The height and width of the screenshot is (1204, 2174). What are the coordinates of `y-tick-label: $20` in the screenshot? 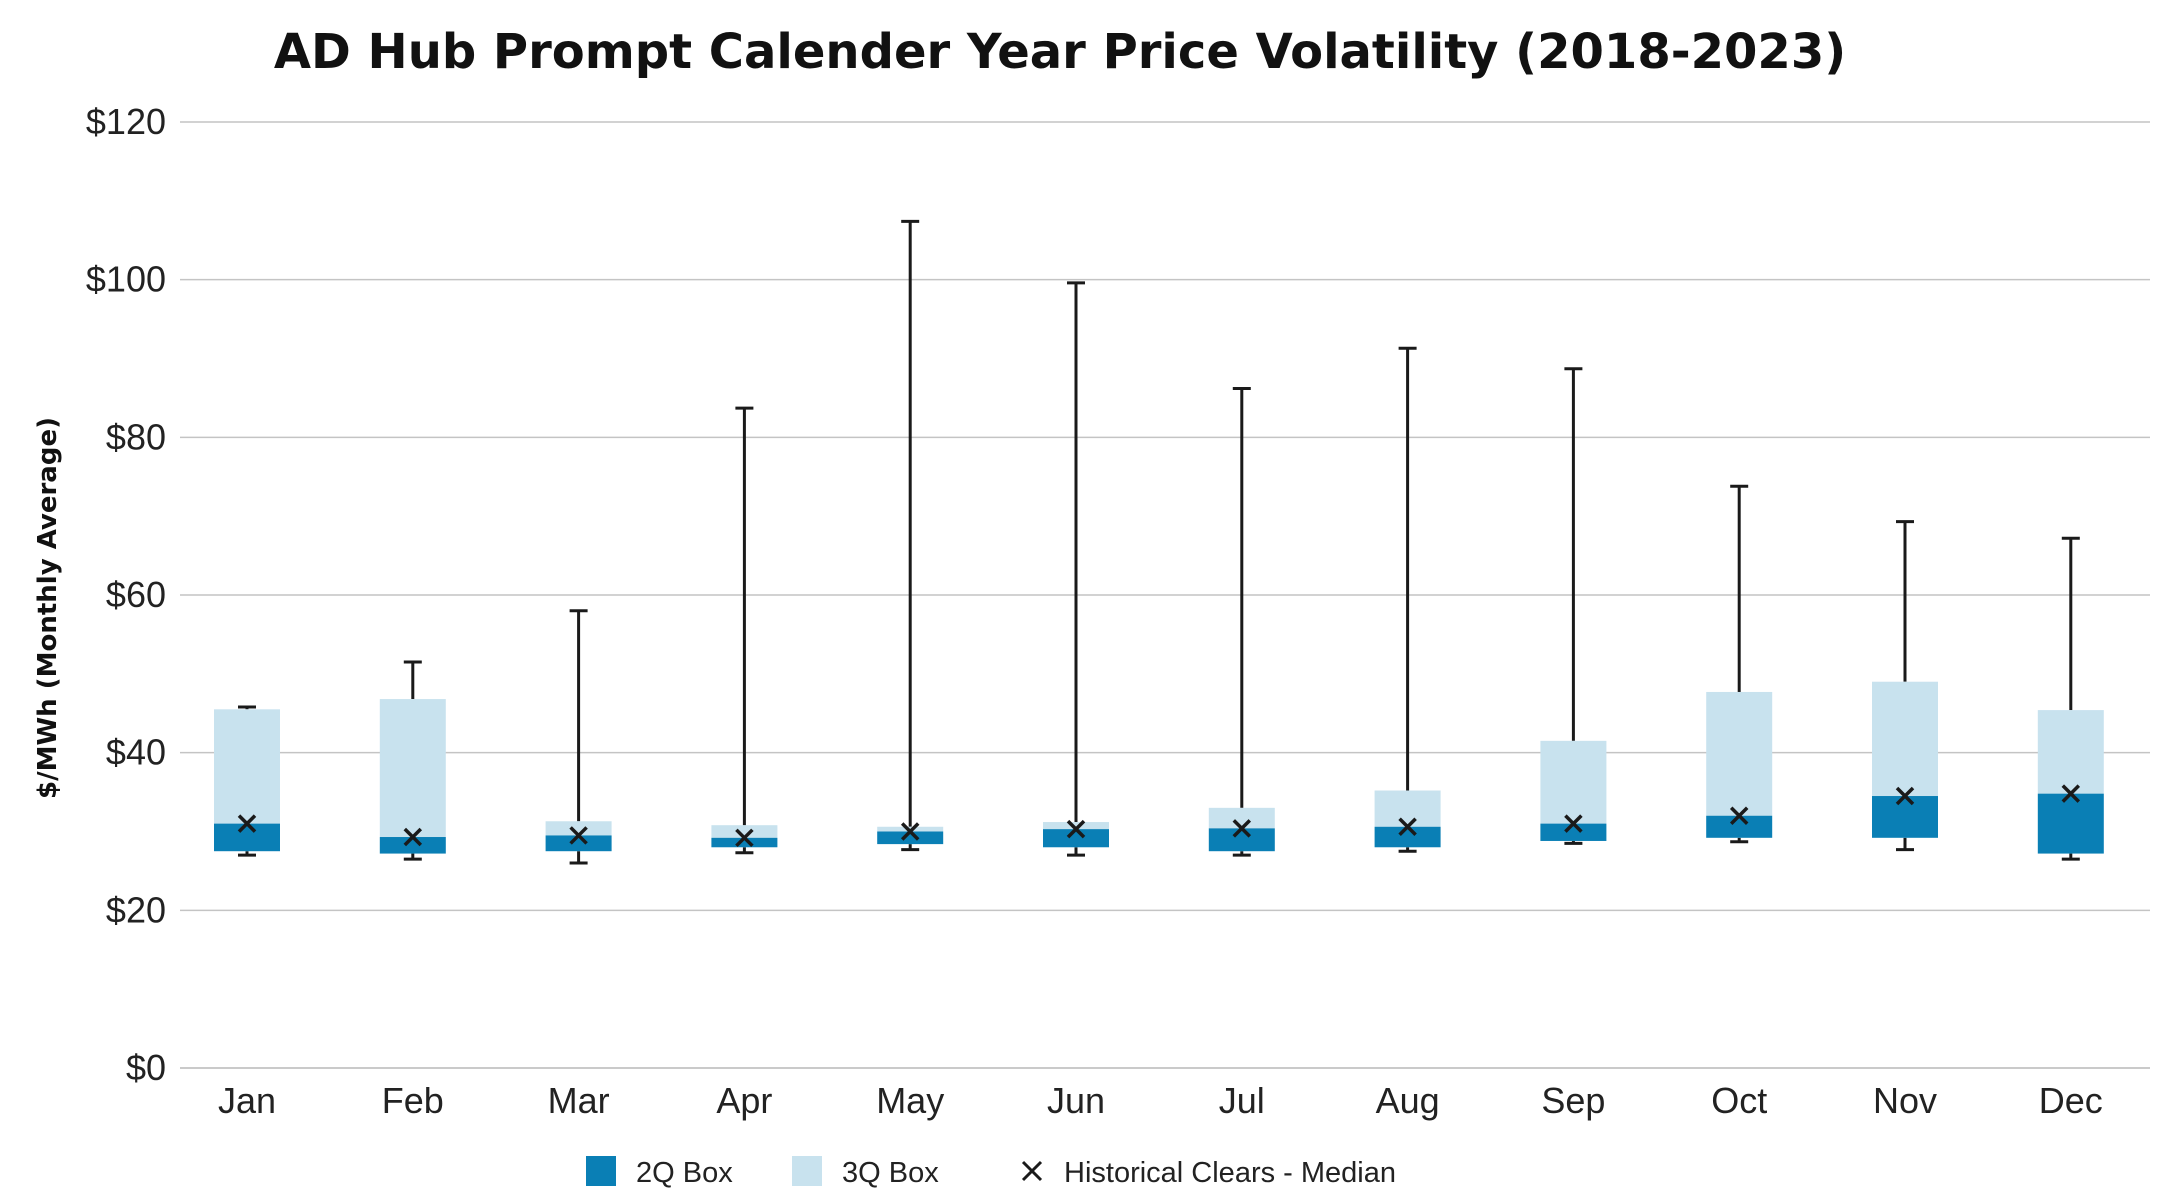 It's located at (136, 909).